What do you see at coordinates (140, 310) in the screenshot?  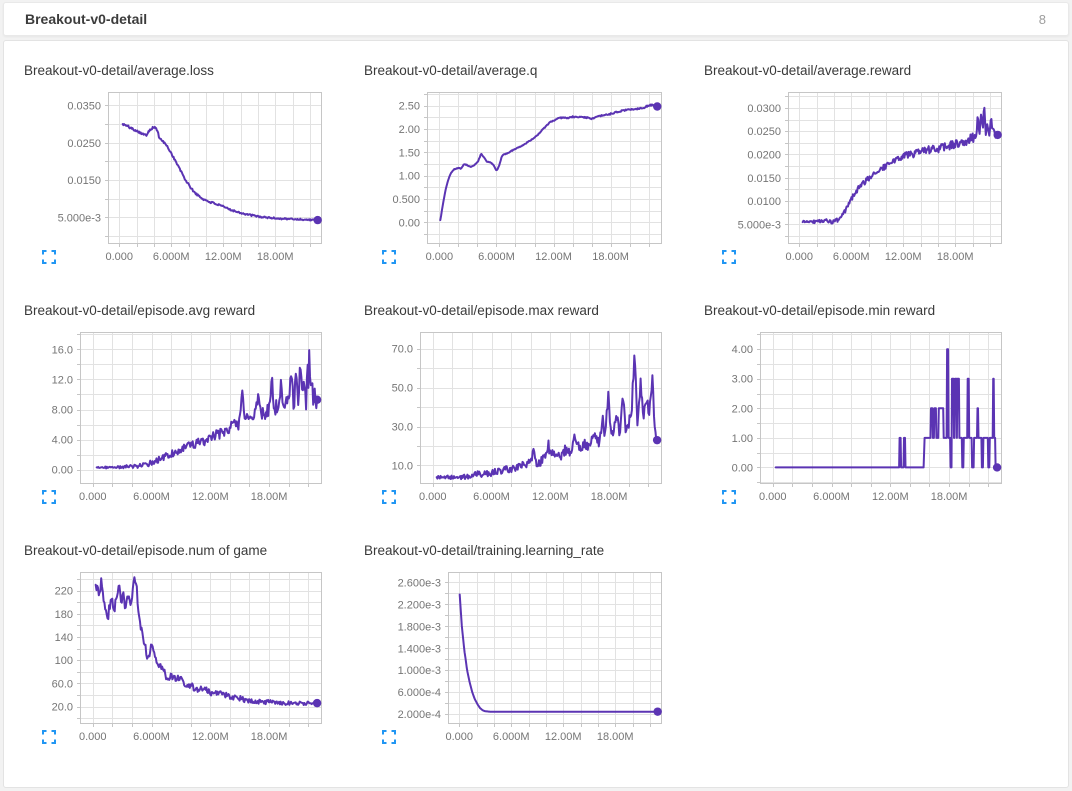 I see `chart-title: Breakout-v0-detail/episode.avg reward` at bounding box center [140, 310].